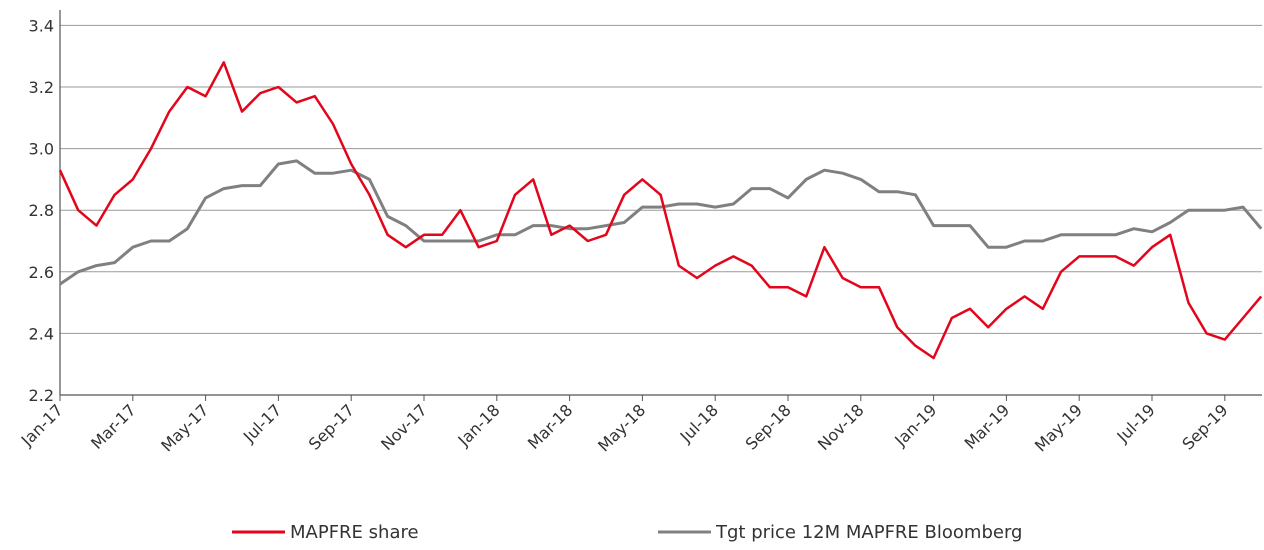  What do you see at coordinates (479, 425) in the screenshot?
I see `x-tick-label: Jan-18` at bounding box center [479, 425].